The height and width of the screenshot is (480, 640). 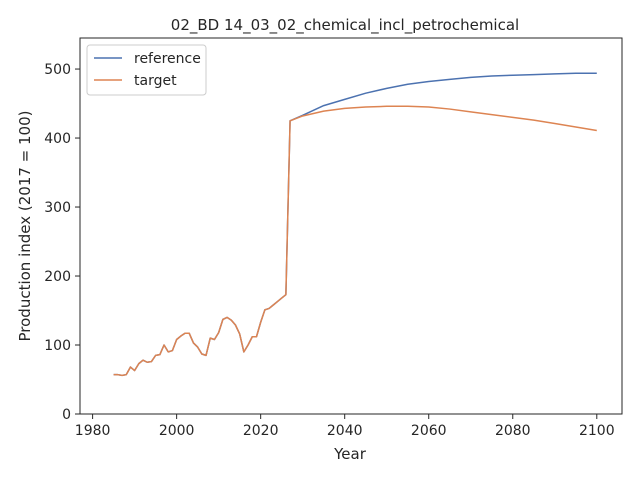 What do you see at coordinates (57, 277) in the screenshot?
I see `y-tick-label: 200` at bounding box center [57, 277].